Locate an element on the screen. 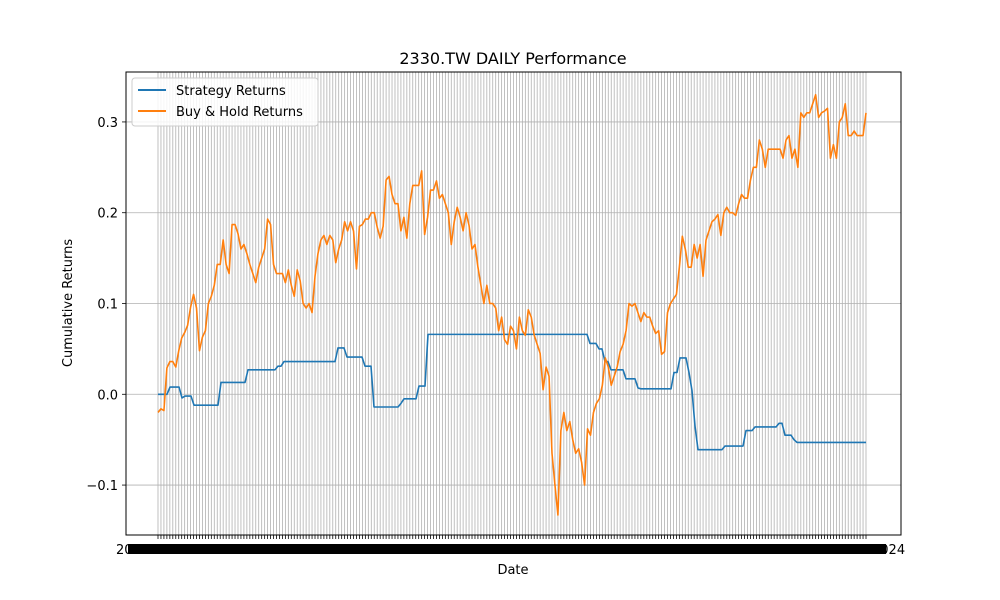 This screenshot has width=1000, height=600. legend-label-strategy: Strategy Returns is located at coordinates (231, 91).